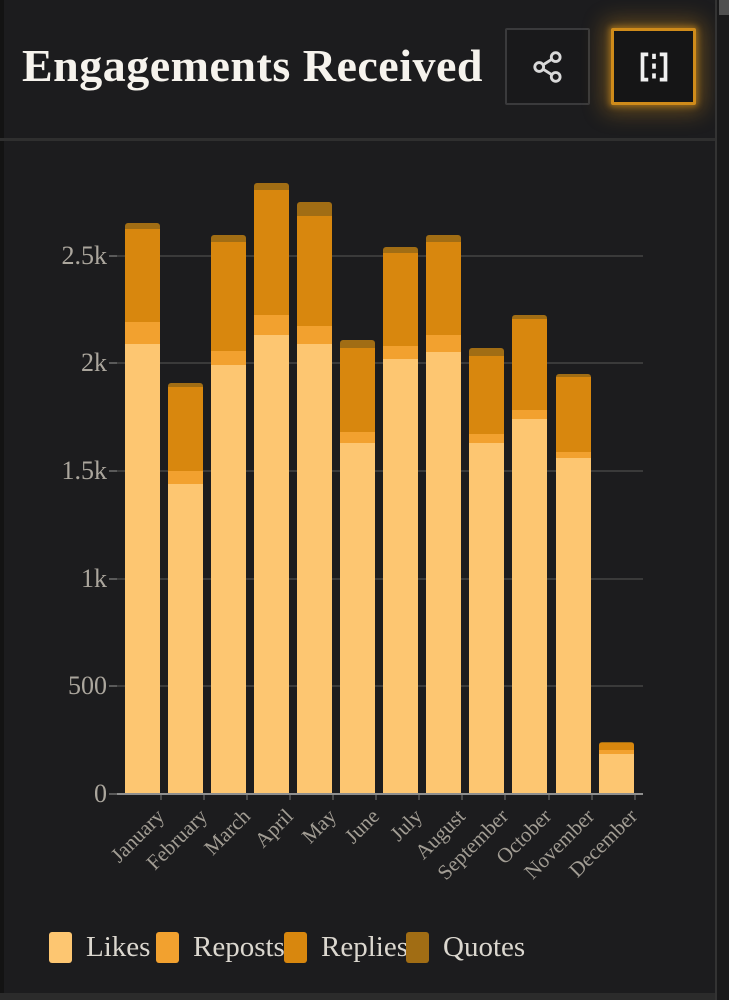 Image resolution: width=729 pixels, height=1000 pixels. I want to click on gridline-1k, so click(380, 578).